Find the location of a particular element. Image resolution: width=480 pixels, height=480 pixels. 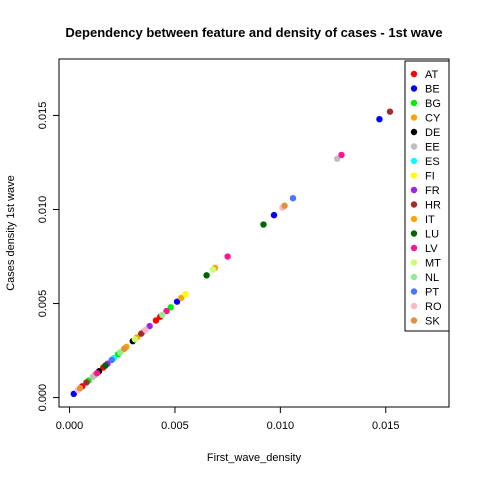

legend-label-nl: NL is located at coordinates (432, 278).